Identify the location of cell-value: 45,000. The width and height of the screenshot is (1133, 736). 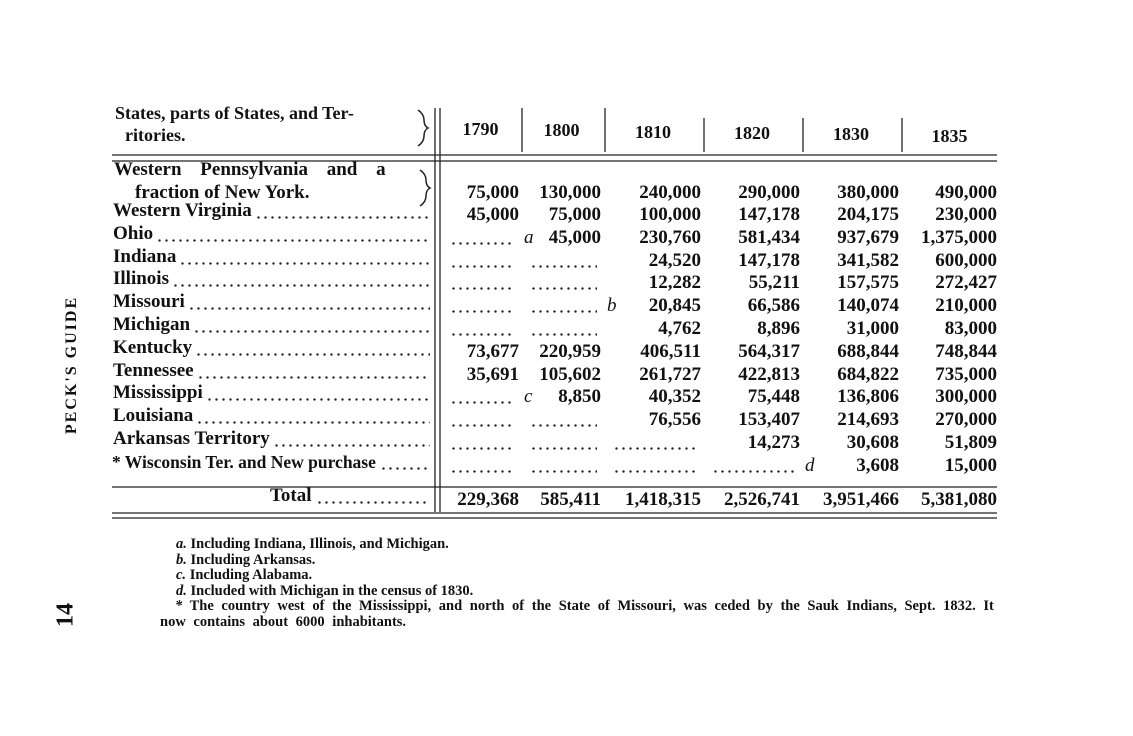
(574, 237).